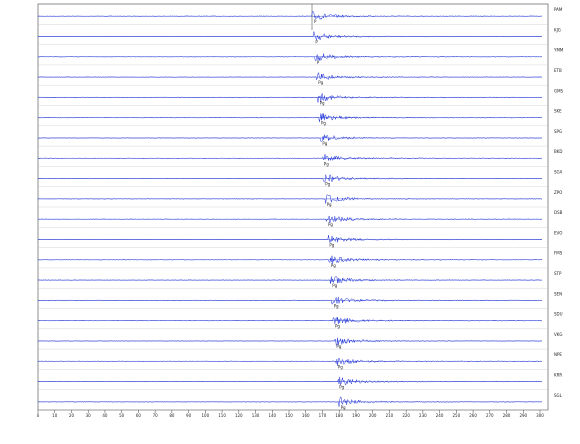  What do you see at coordinates (558, 334) in the screenshot?
I see `station-label: VKG` at bounding box center [558, 334].